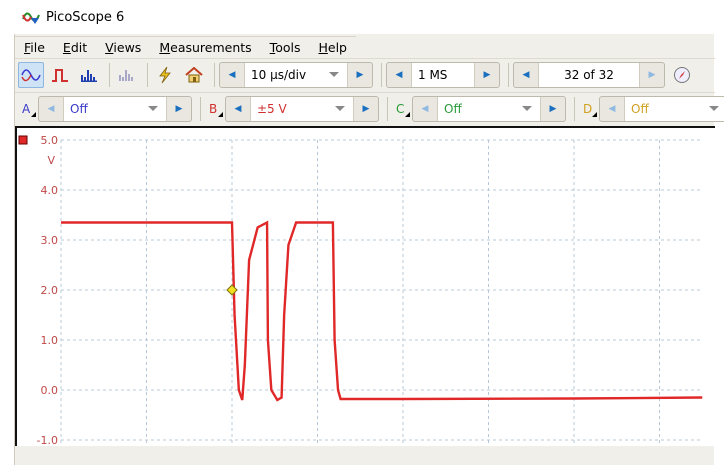 Image resolution: width=724 pixels, height=465 pixels. Describe the element at coordinates (60, 75) in the screenshot. I see `persistence-icon` at that location.